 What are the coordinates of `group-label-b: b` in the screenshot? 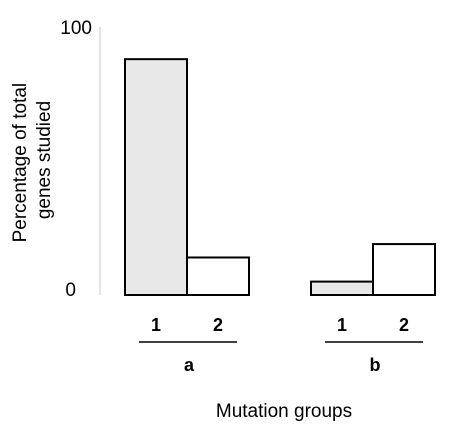 It's located at (375, 365).